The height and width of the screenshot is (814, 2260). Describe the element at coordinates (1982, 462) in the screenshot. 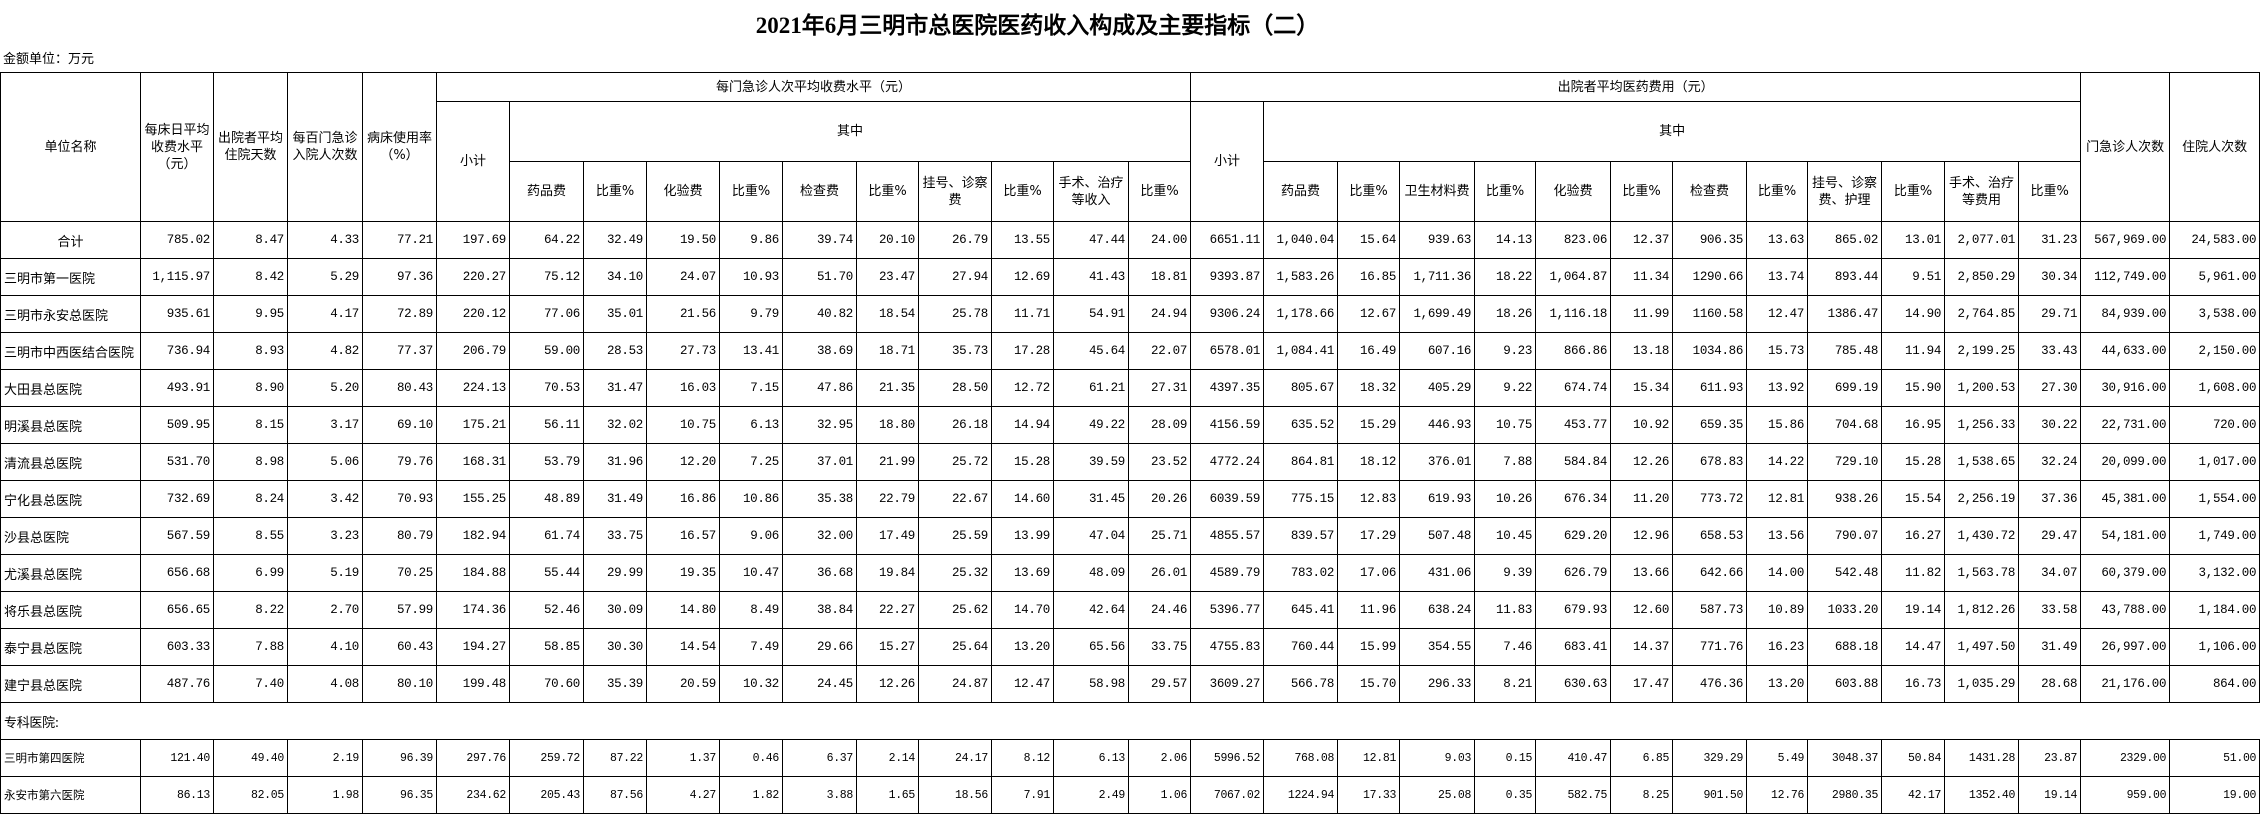

I see `value-cell: 1,538.65` at that location.